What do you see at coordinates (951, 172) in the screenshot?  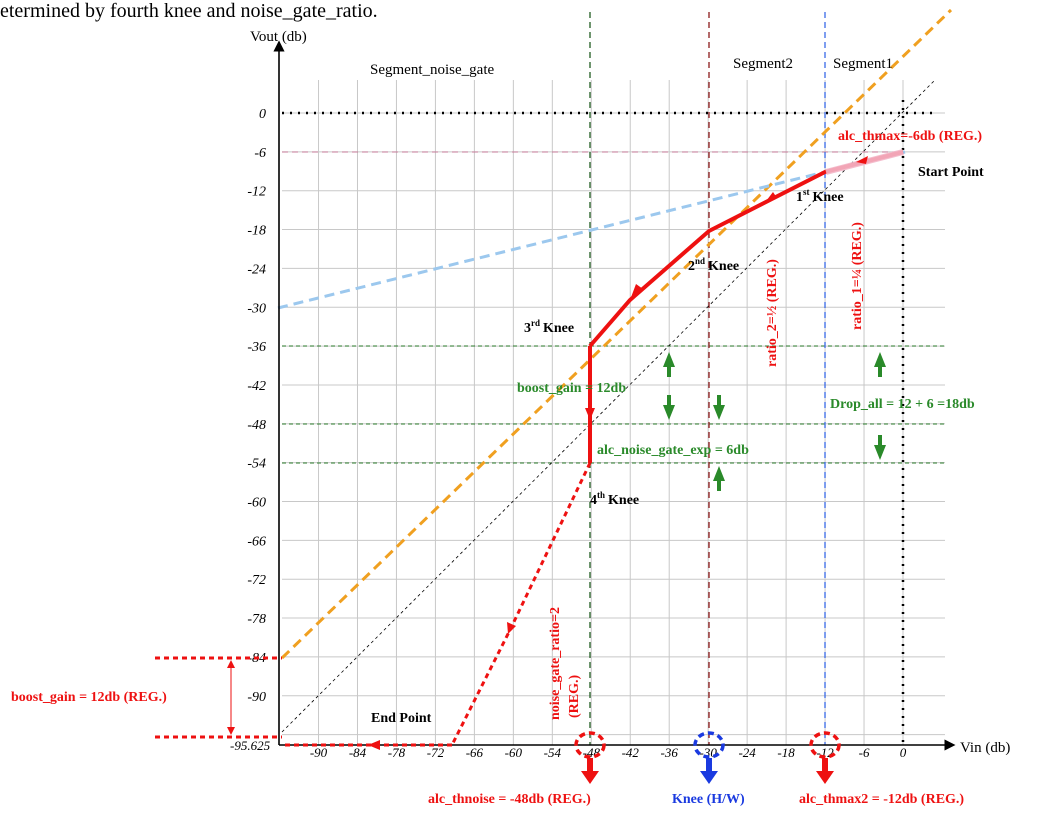 I see `start-point-label: Start Point` at bounding box center [951, 172].